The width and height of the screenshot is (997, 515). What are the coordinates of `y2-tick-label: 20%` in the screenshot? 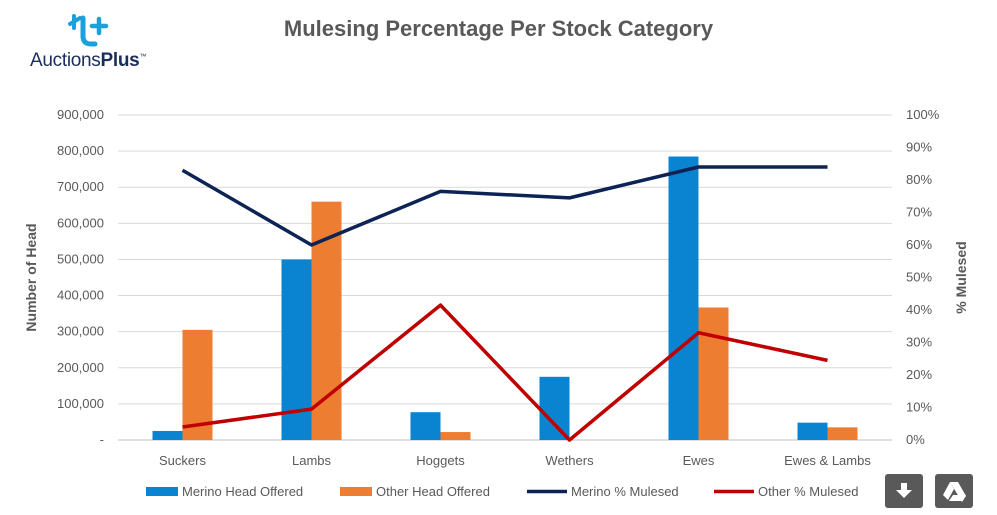 It's located at (919, 374).